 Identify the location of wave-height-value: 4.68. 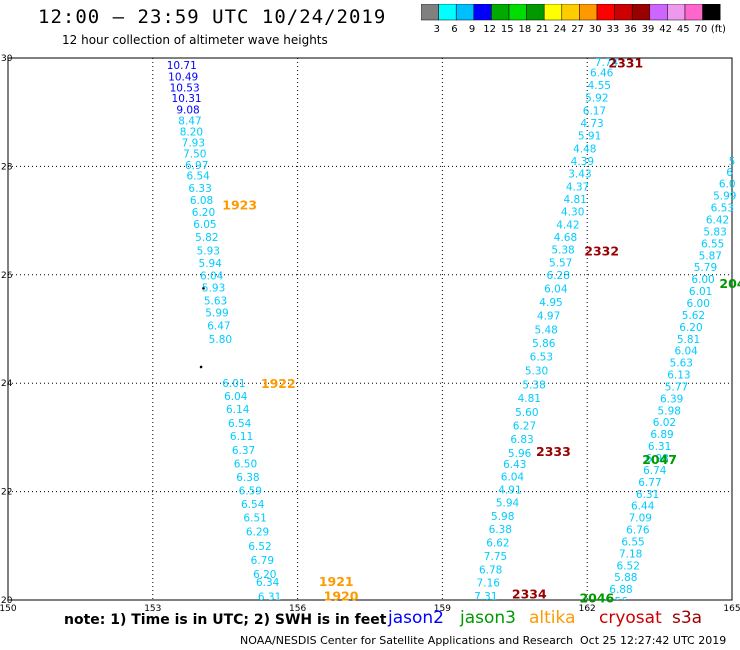
(565, 238).